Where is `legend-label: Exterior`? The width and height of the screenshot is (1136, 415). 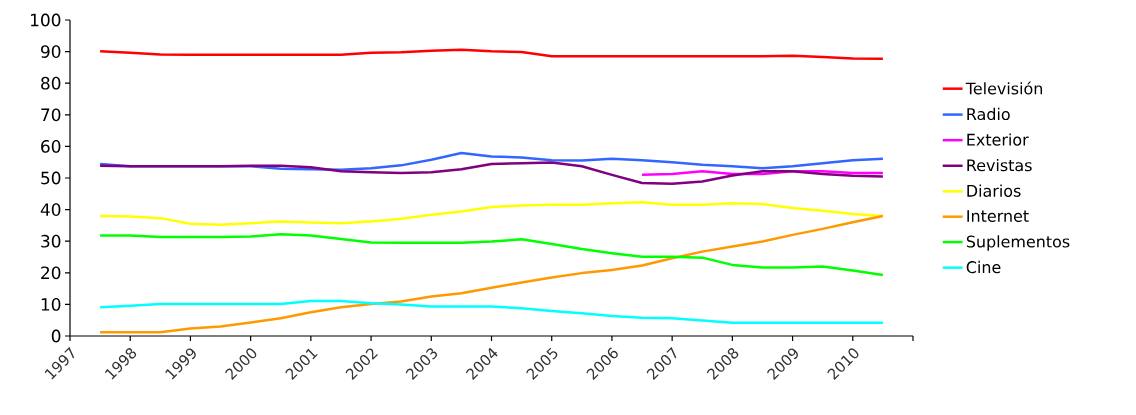
legend-label: Exterior is located at coordinates (998, 139).